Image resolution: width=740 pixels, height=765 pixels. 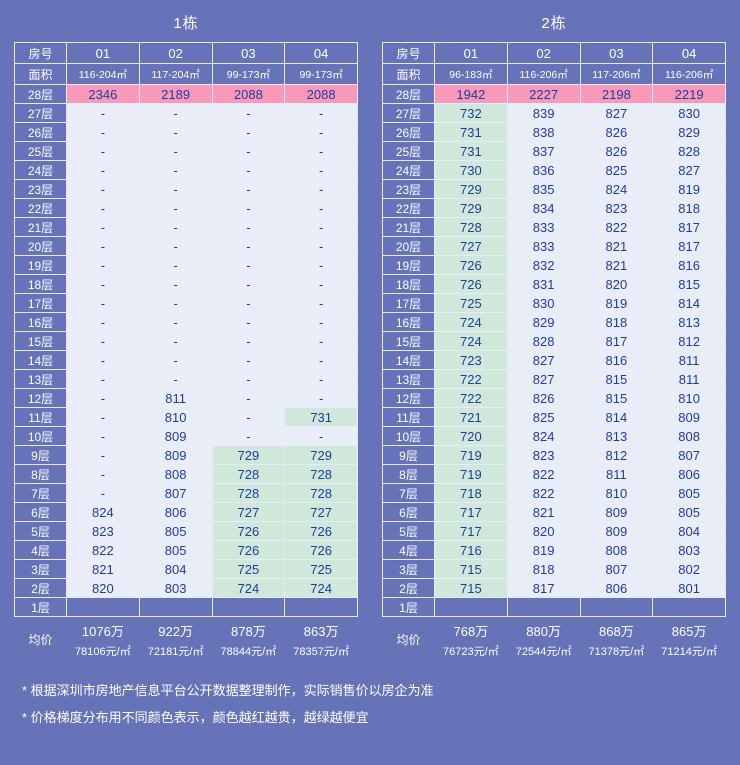 What do you see at coordinates (408, 455) in the screenshot?
I see `floor-label: 9层` at bounding box center [408, 455].